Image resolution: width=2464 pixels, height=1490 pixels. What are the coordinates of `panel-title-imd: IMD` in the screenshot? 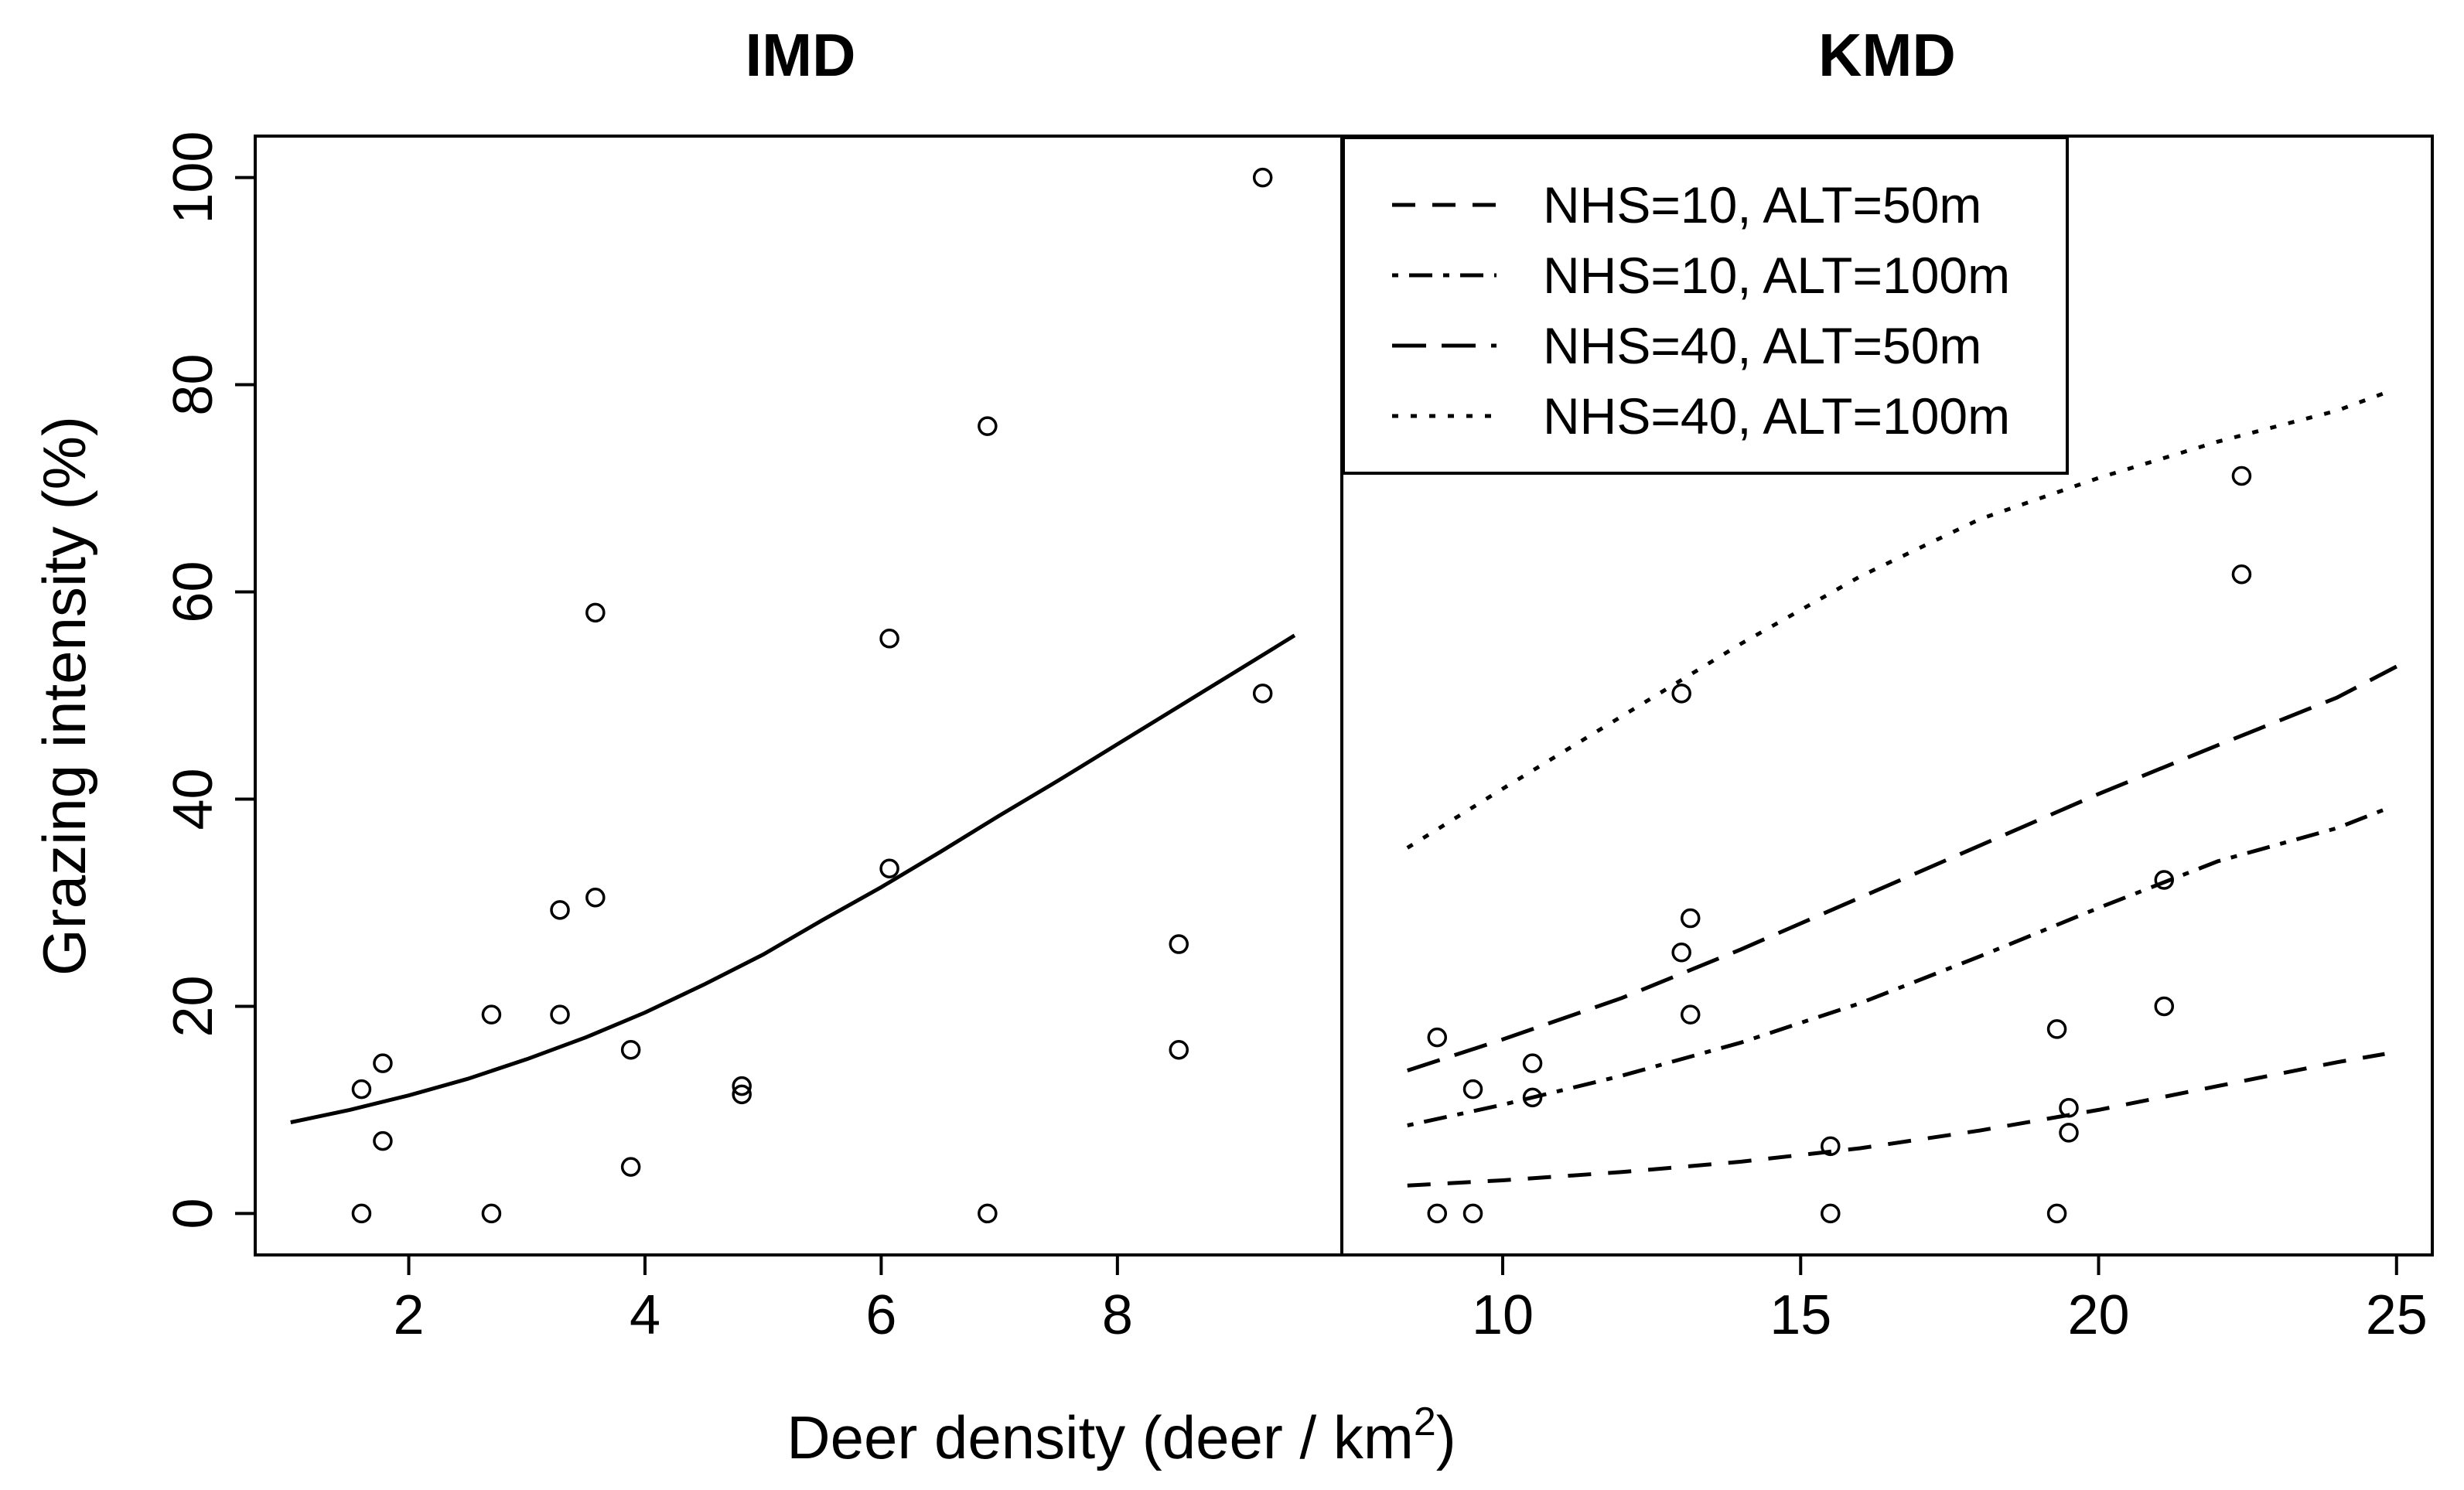 It's located at (801, 55).